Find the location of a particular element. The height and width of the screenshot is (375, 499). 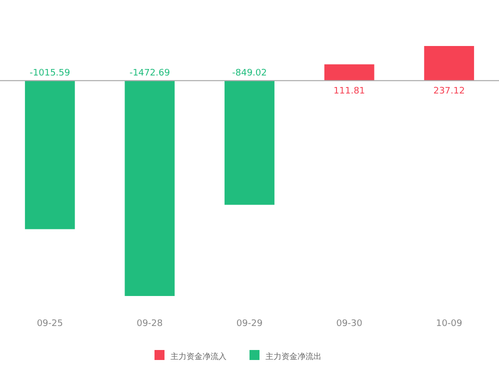

x-tick-label: 09-25 is located at coordinates (49, 324).